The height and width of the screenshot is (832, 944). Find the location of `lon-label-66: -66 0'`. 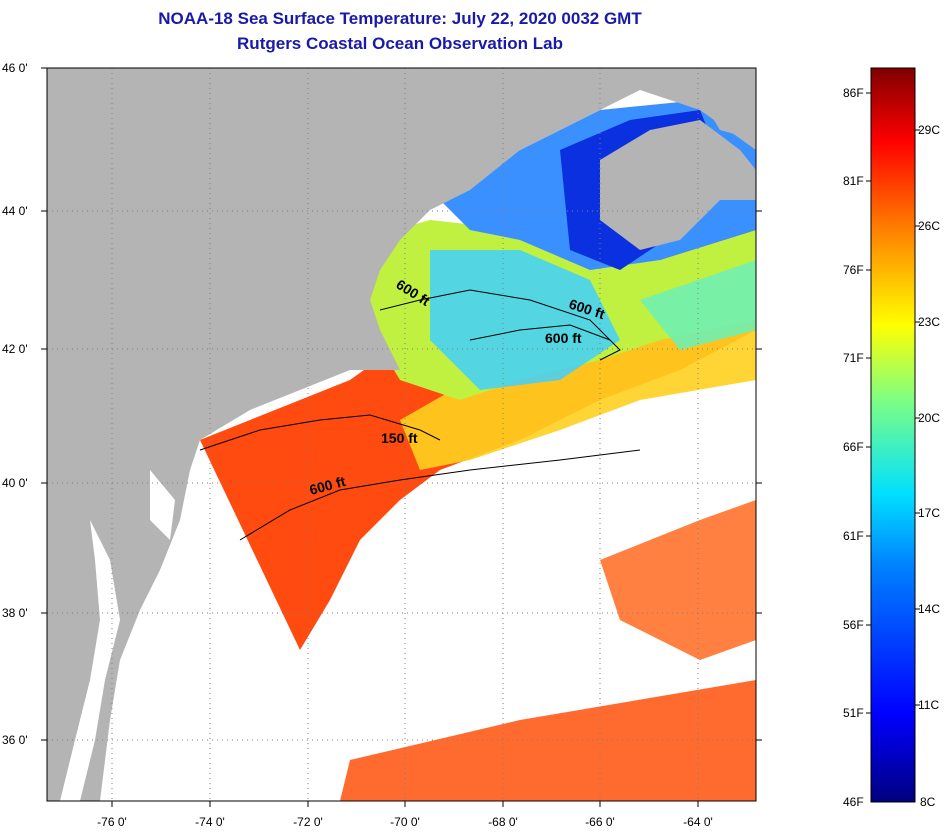

lon-label-66: -66 0' is located at coordinates (600, 822).